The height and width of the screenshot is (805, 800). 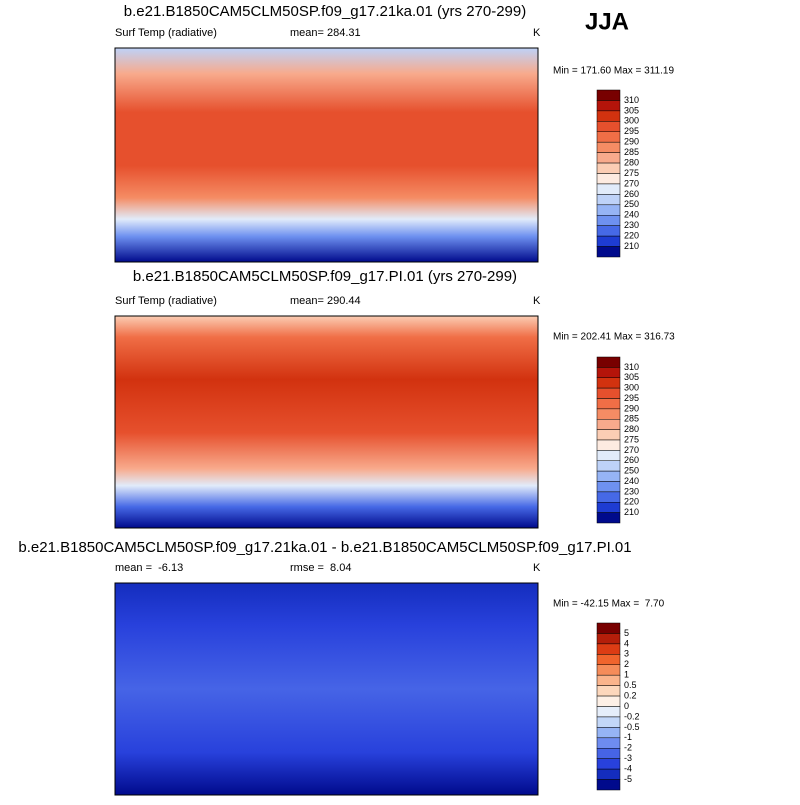 What do you see at coordinates (628, 769) in the screenshot?
I see `colorbar-label: -4` at bounding box center [628, 769].